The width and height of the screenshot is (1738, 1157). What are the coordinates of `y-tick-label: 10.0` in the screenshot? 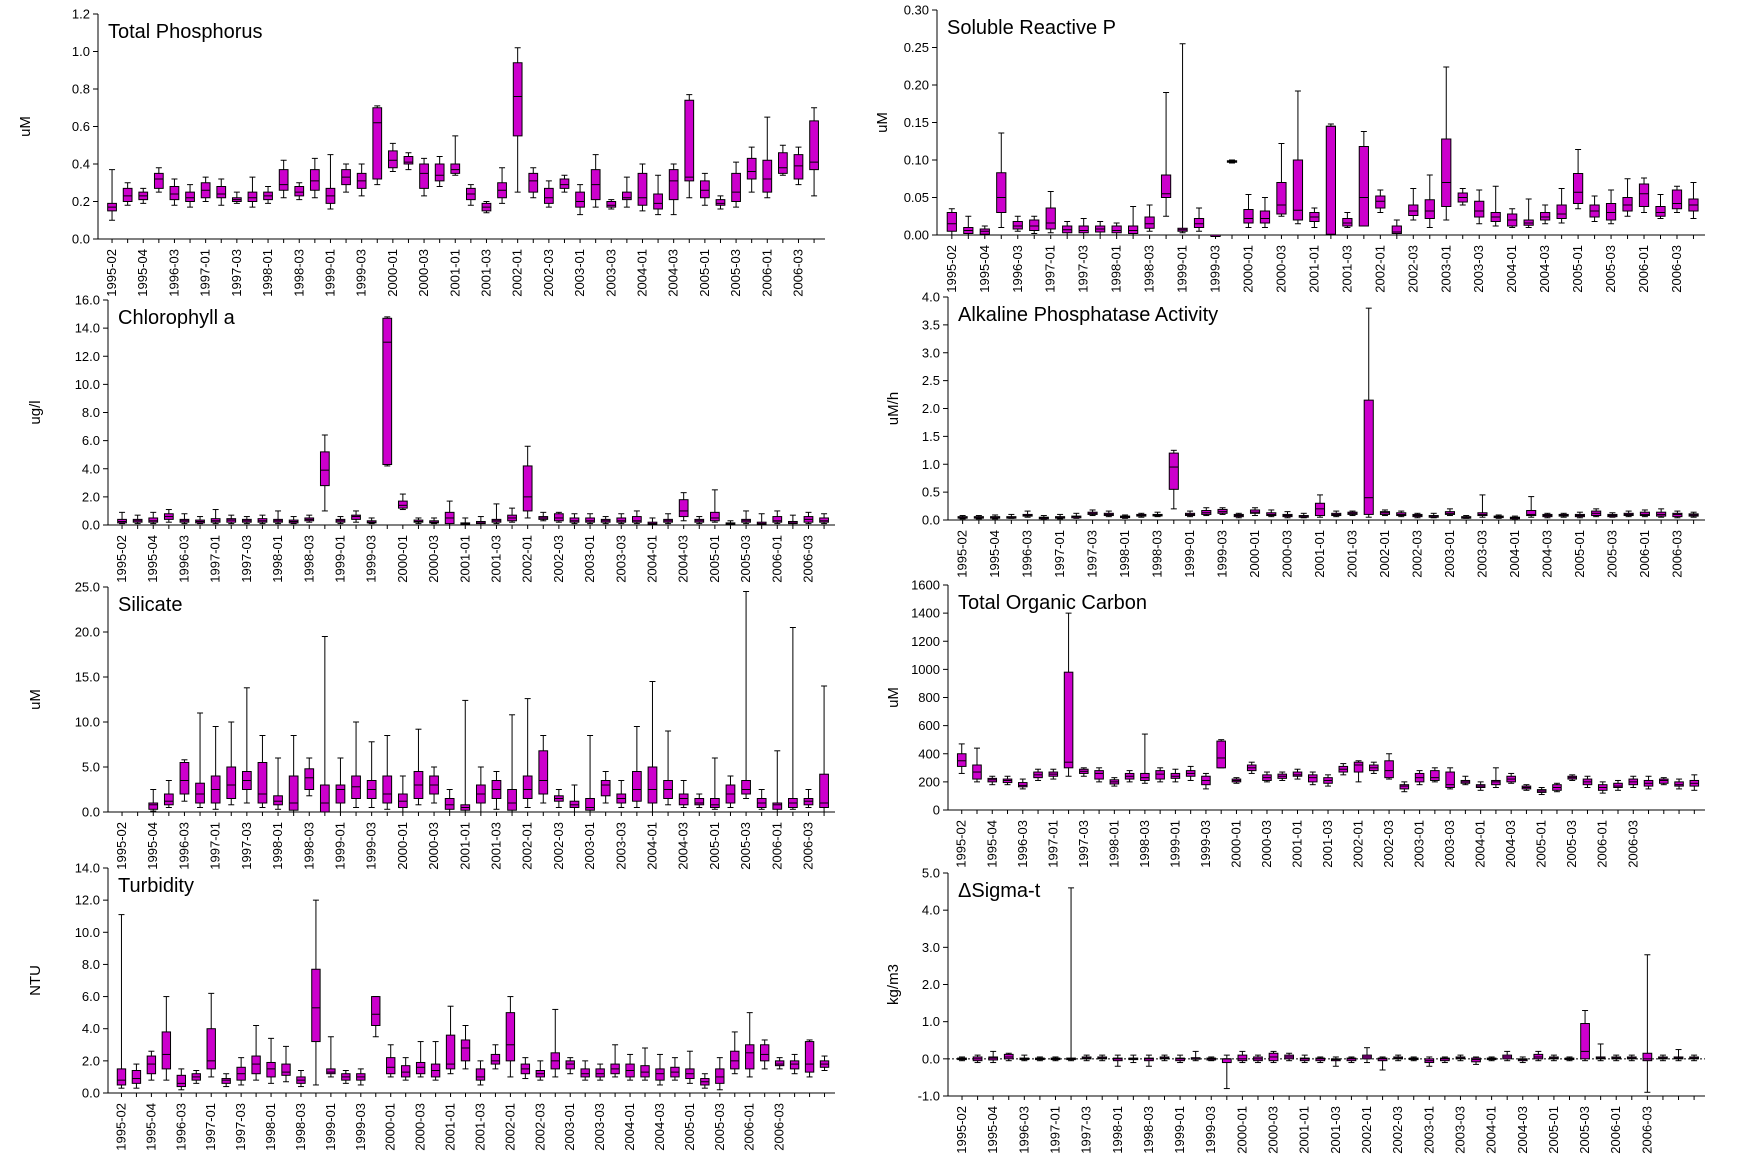 It's located at (87, 384).